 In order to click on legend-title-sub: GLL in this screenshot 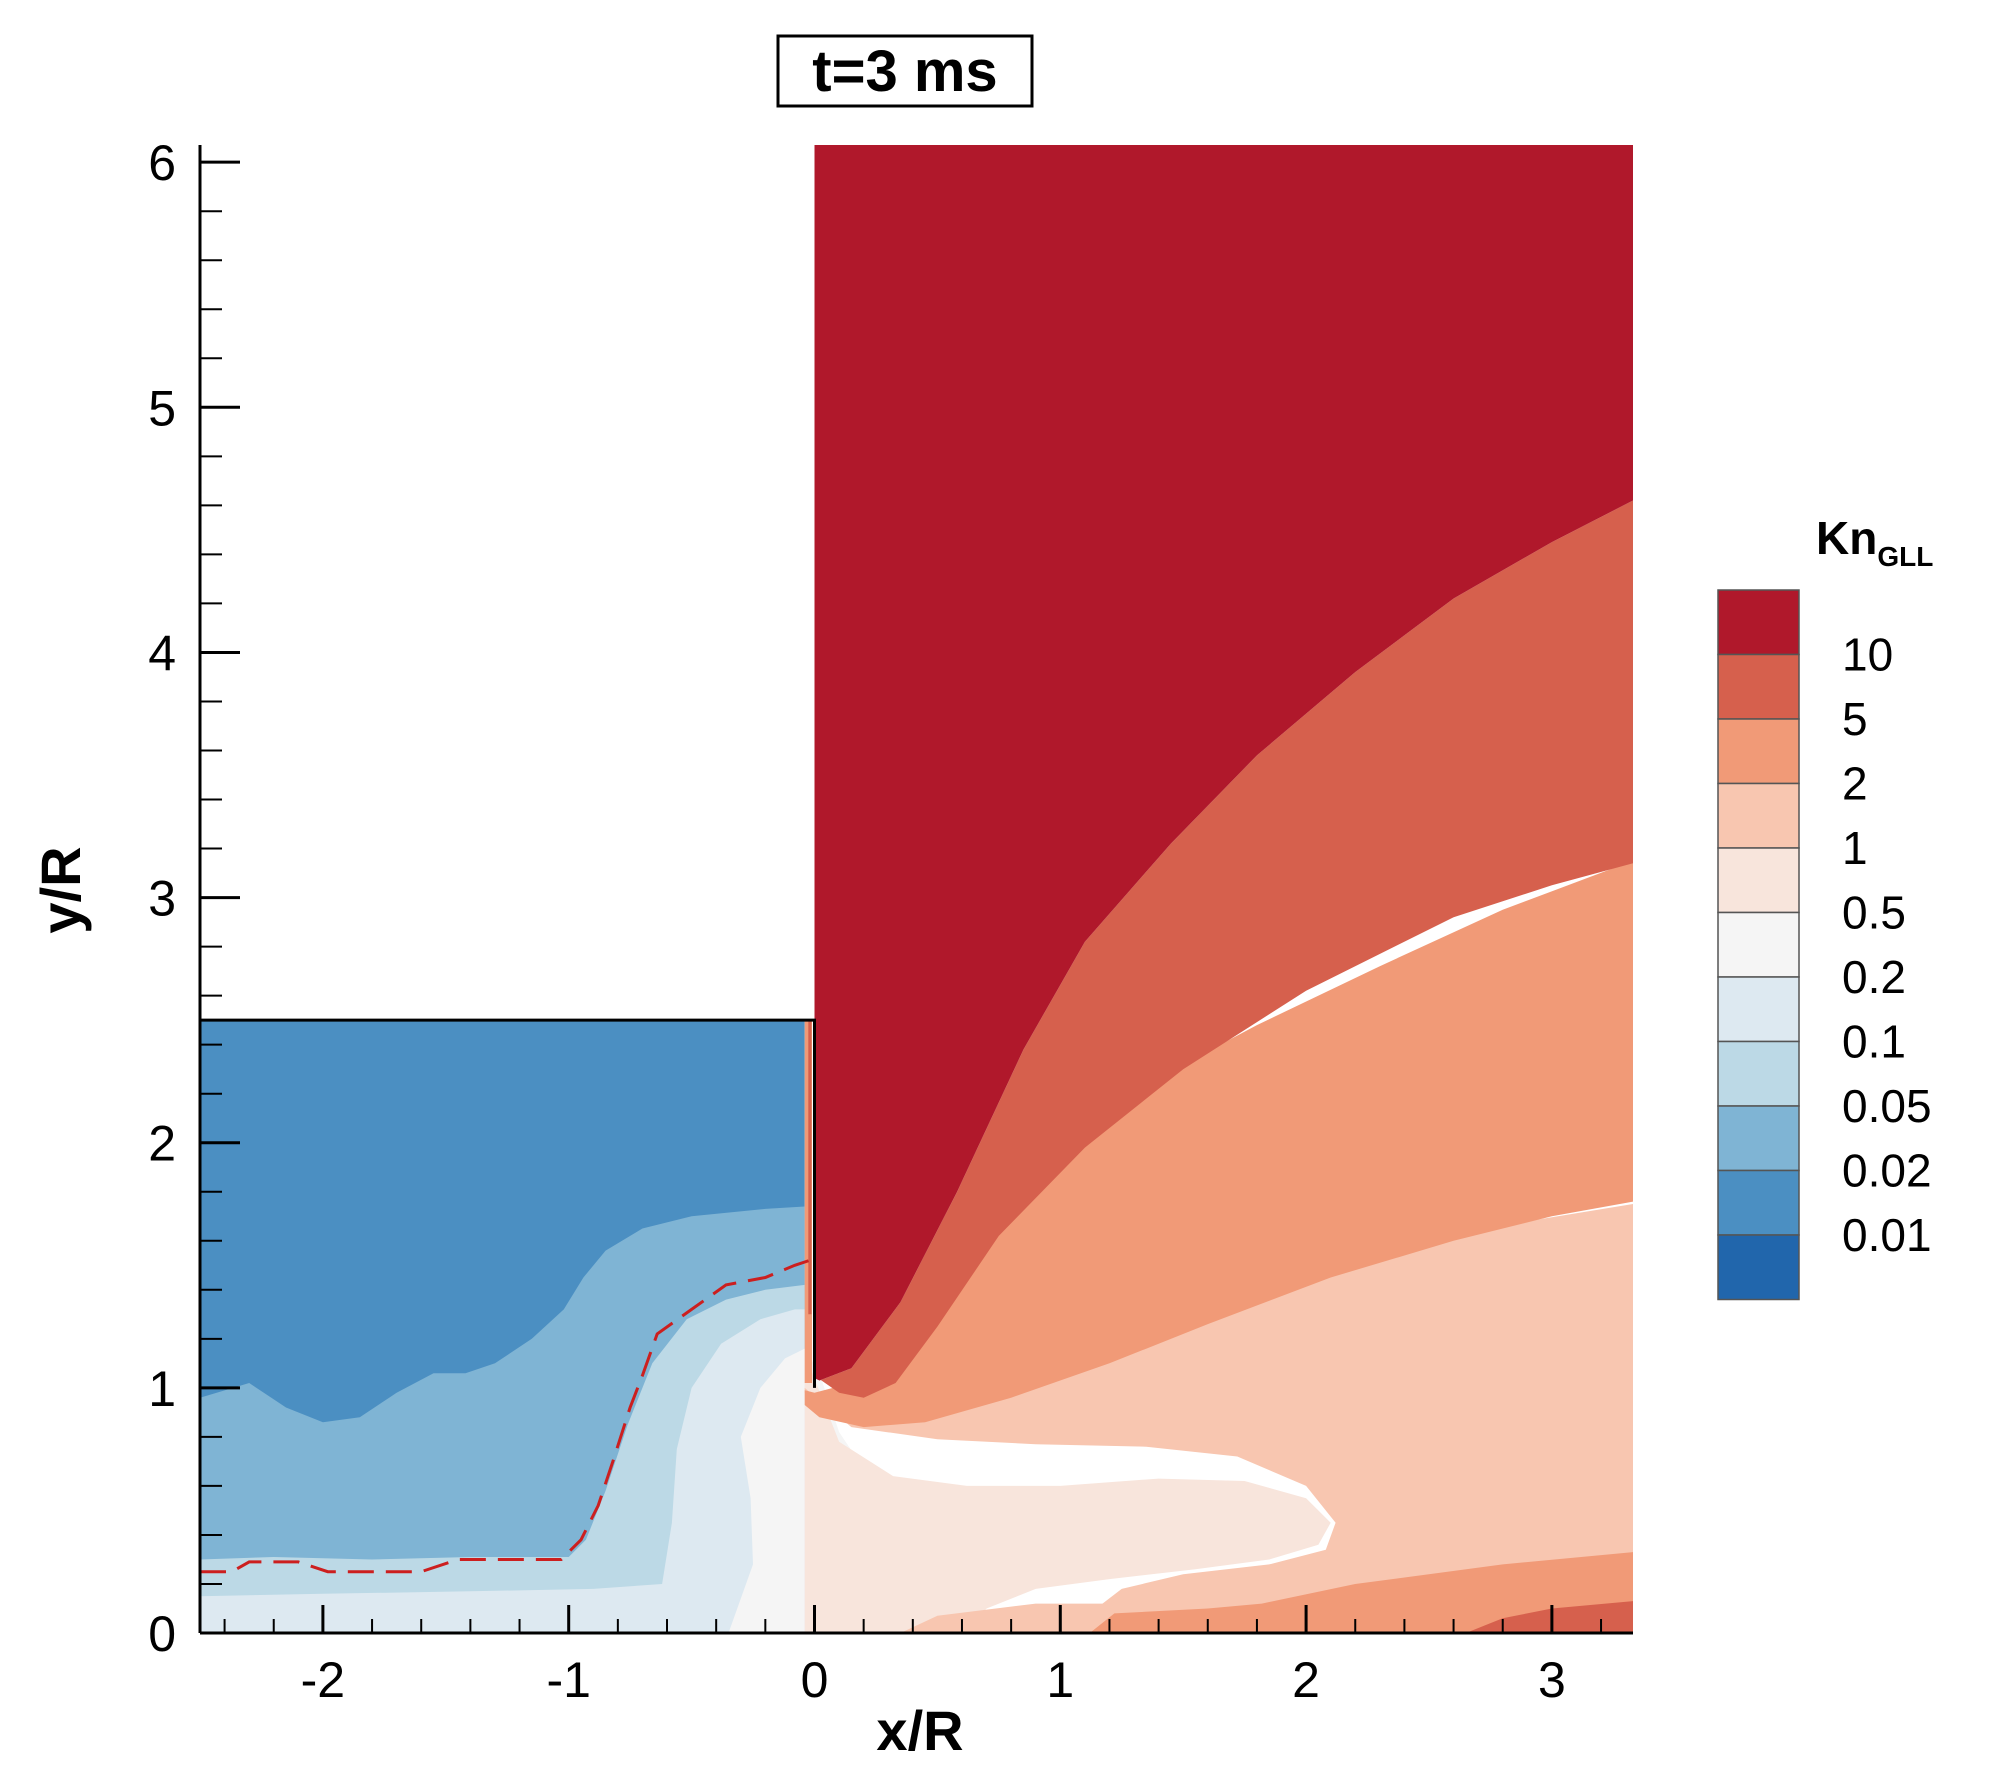, I will do `click(1905, 556)`.